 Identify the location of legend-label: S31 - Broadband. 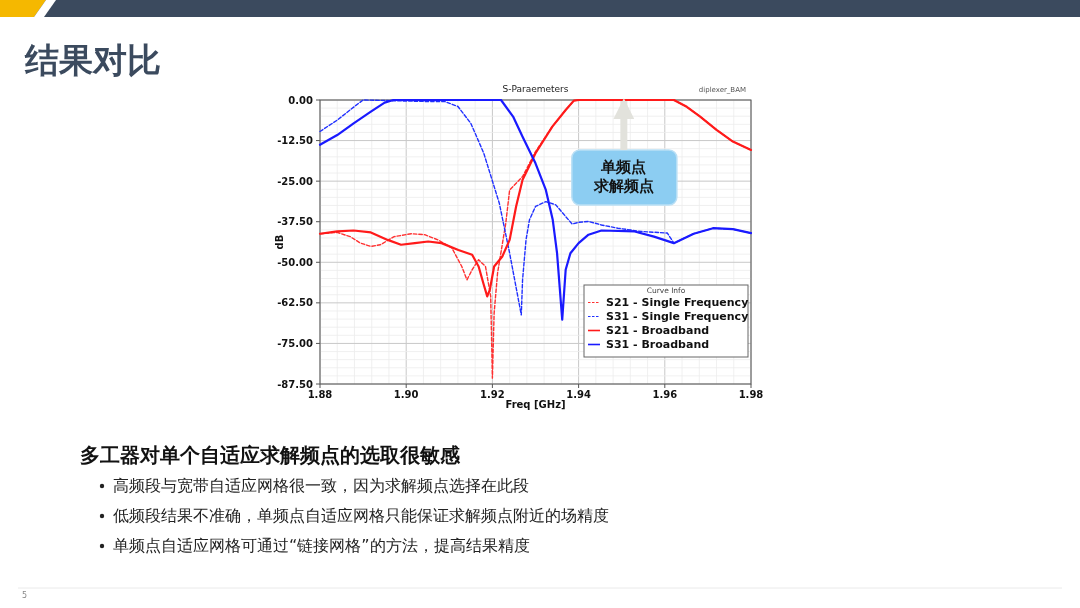
(658, 344).